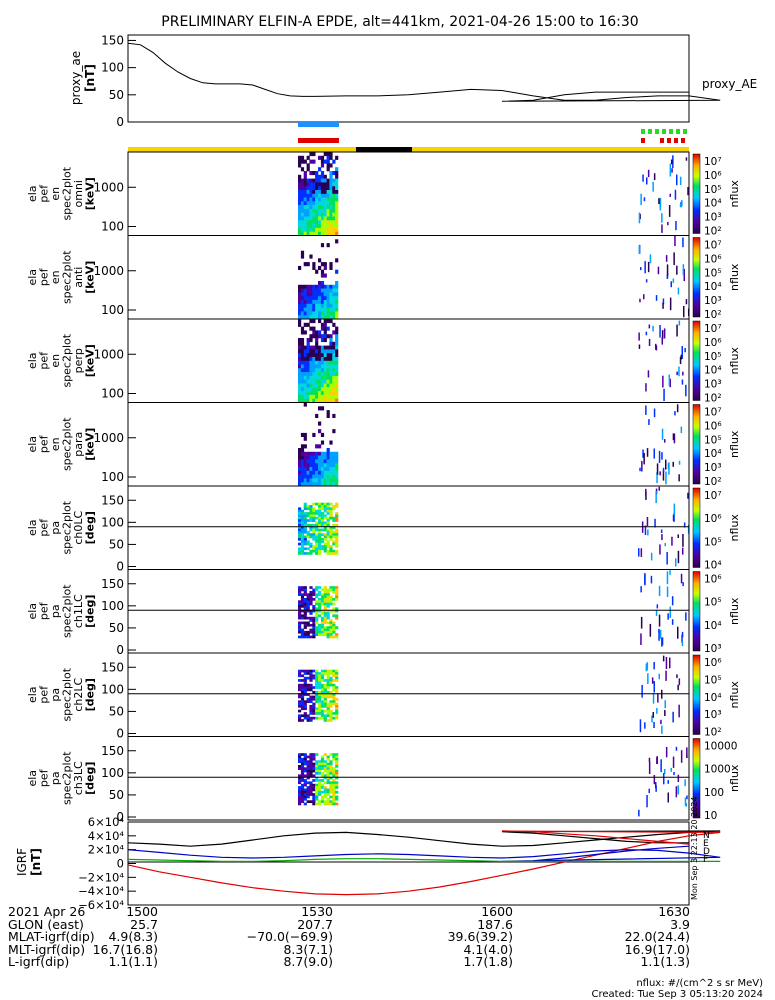 Image resolution: width=775 pixels, height=1000 pixels. I want to click on ylabel-line: ela, so click(32, 778).